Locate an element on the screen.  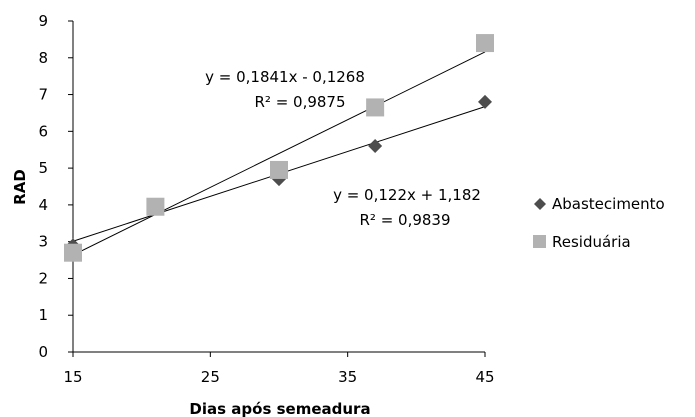
trendline-r2-abastecimento: R² = 0,9839 is located at coordinates (404, 220).